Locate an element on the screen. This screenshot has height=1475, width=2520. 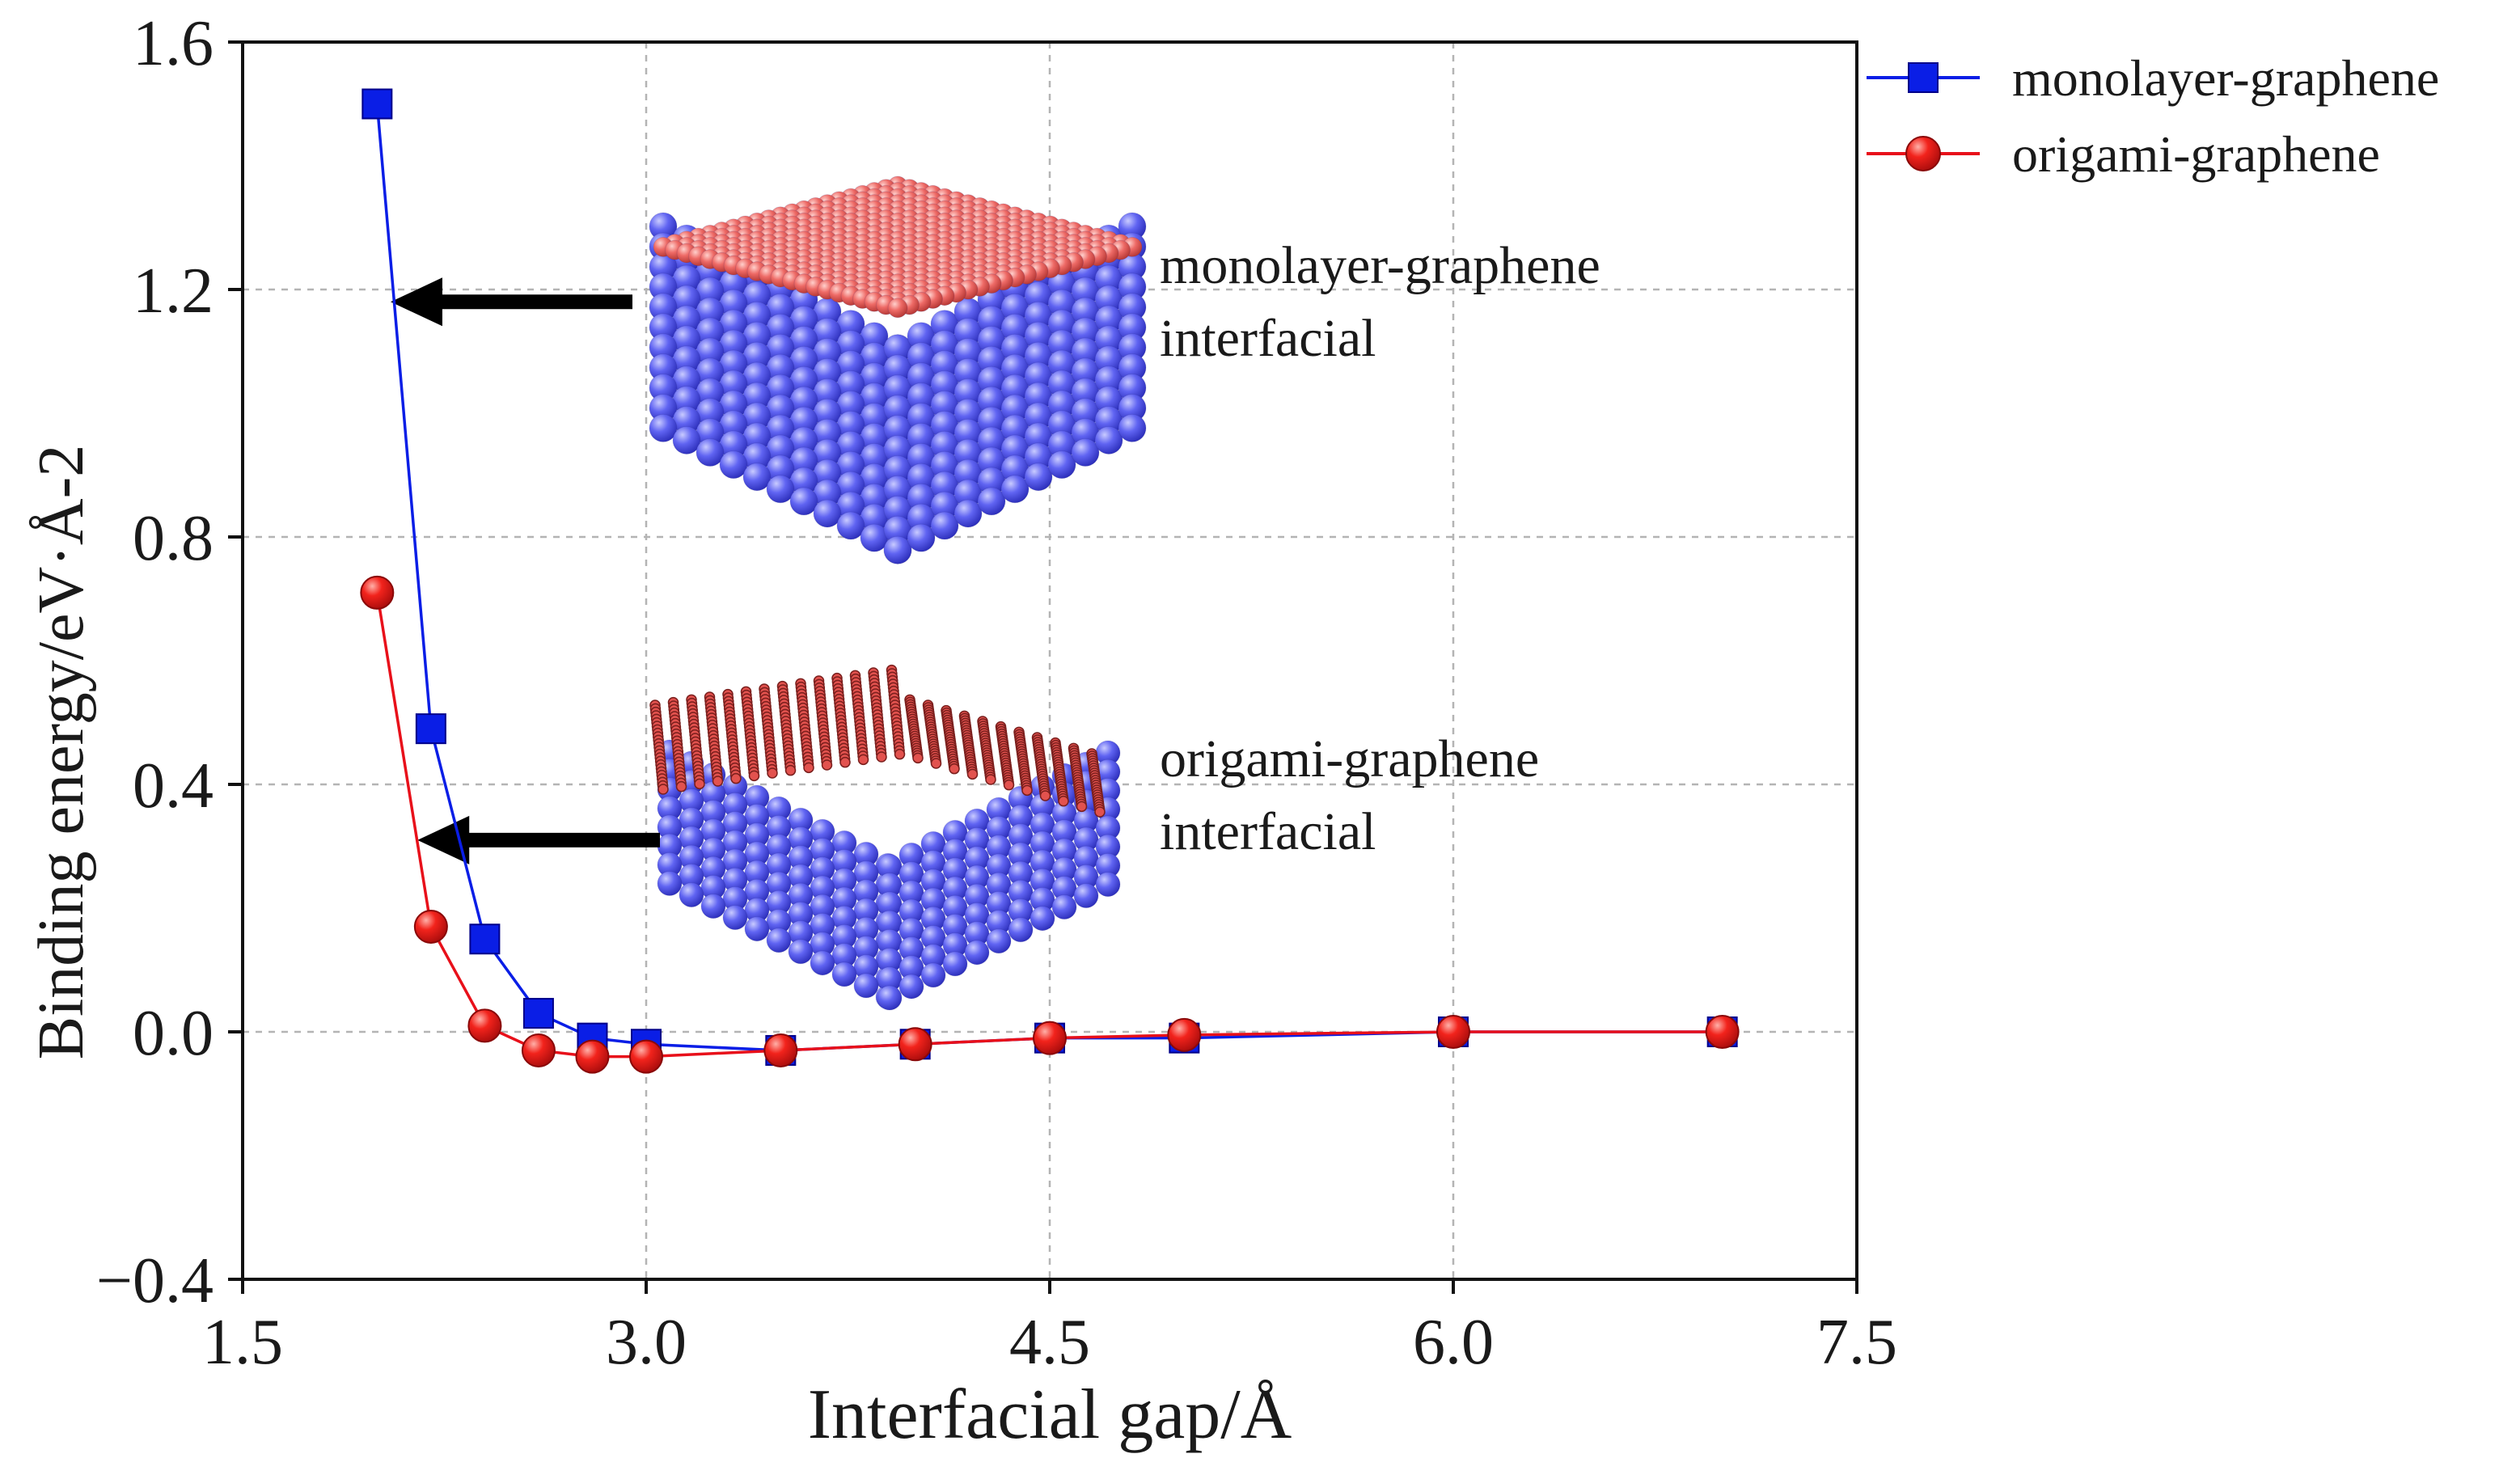
y-tick-label: 0.4 is located at coordinates (173, 786).